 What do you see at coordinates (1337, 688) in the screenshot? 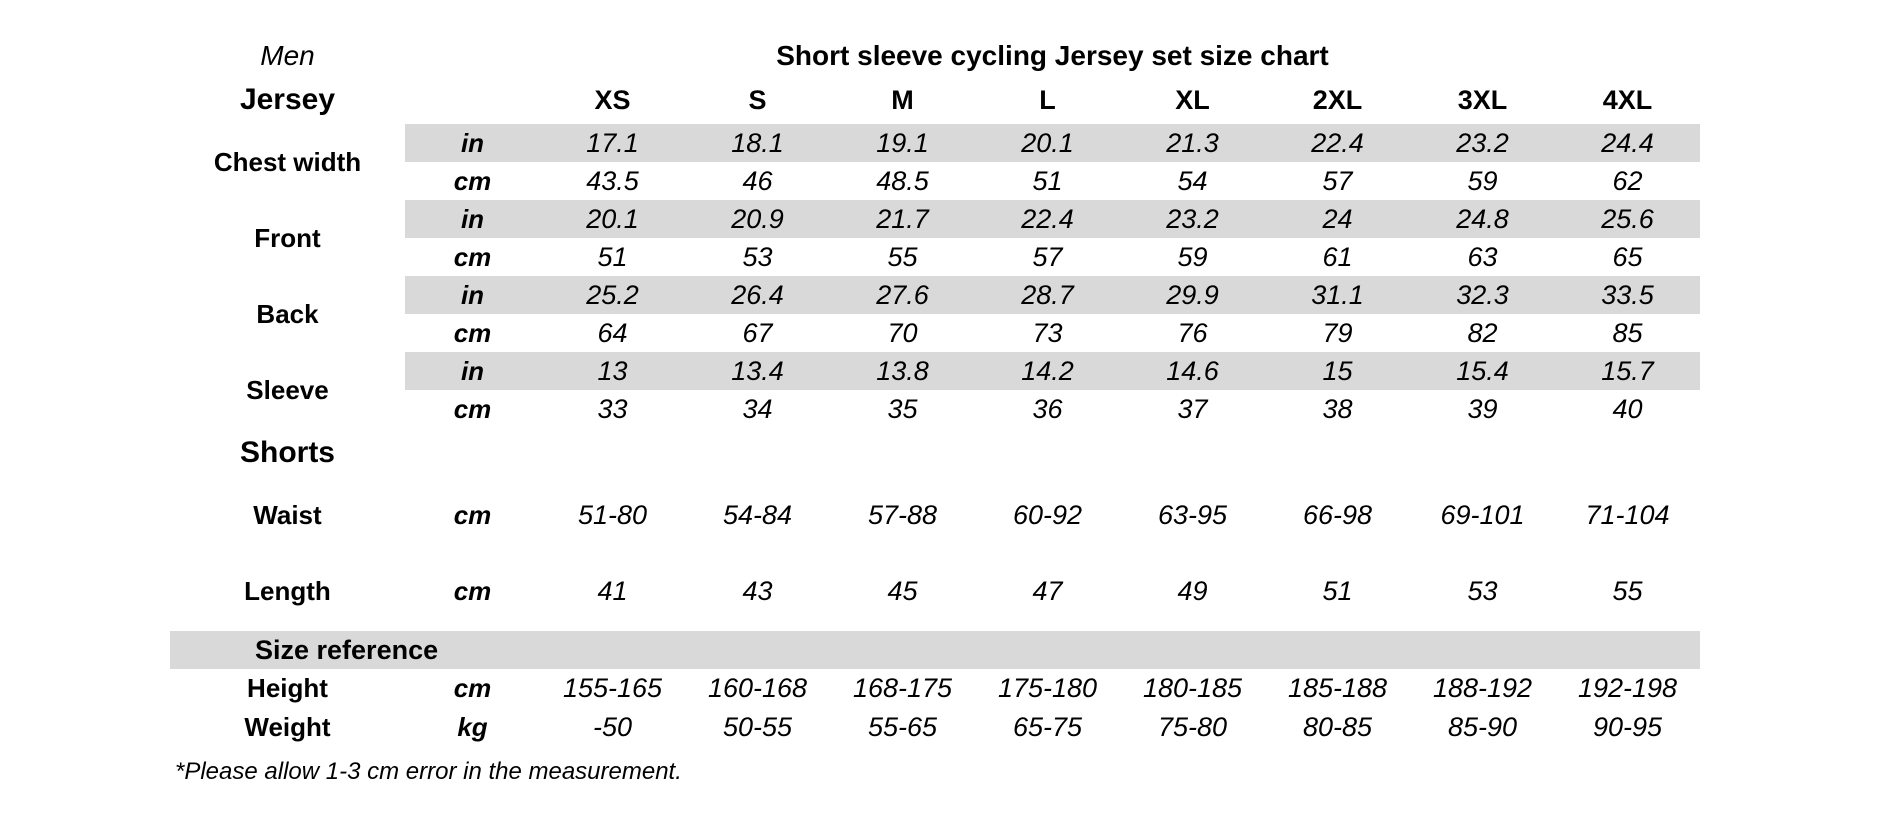
I see `height-value-5: 185-188` at bounding box center [1337, 688].